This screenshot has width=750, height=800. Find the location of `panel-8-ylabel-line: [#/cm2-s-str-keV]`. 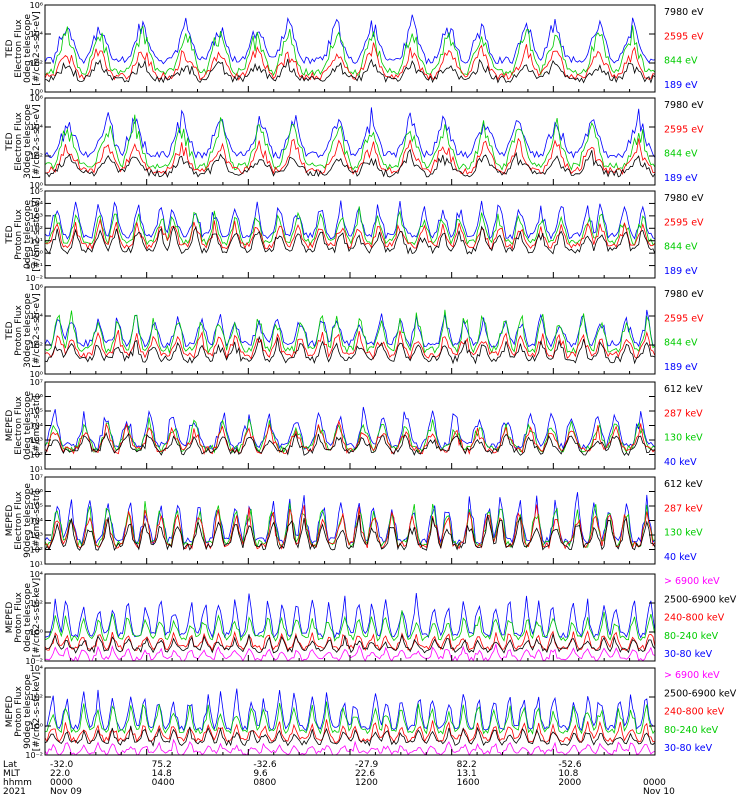

panel-8-ylabel-line: [#/cm2-s-str-keV] is located at coordinates (37, 711).